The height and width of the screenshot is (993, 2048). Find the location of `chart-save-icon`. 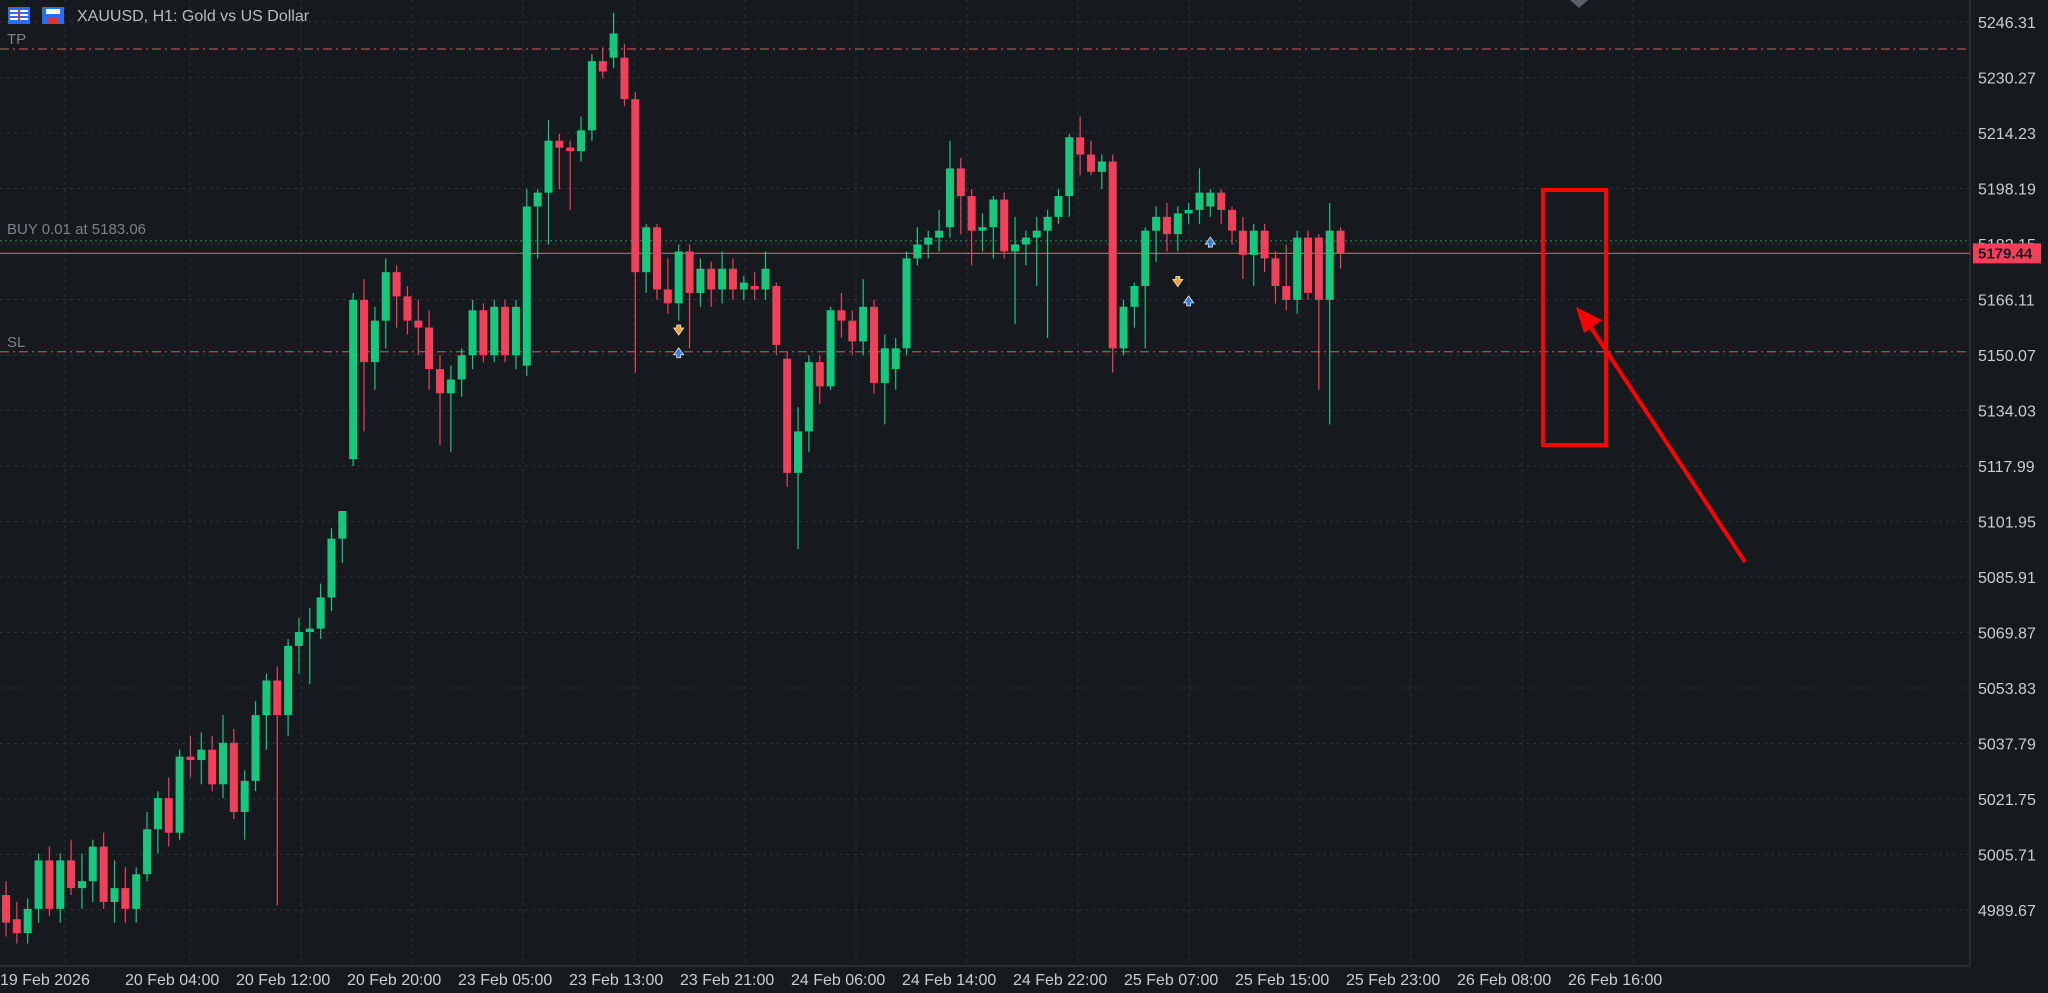

chart-save-icon is located at coordinates (53, 15).